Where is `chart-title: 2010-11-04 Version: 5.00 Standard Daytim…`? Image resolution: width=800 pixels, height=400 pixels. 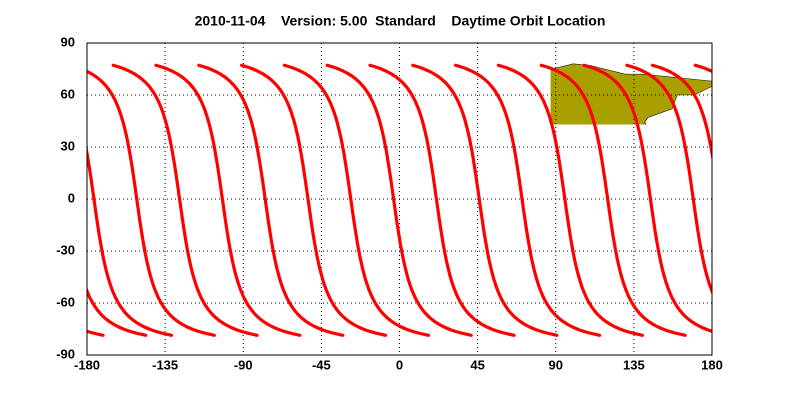 chart-title: 2010-11-04 Version: 5.00 Standard Daytim… is located at coordinates (400, 21).